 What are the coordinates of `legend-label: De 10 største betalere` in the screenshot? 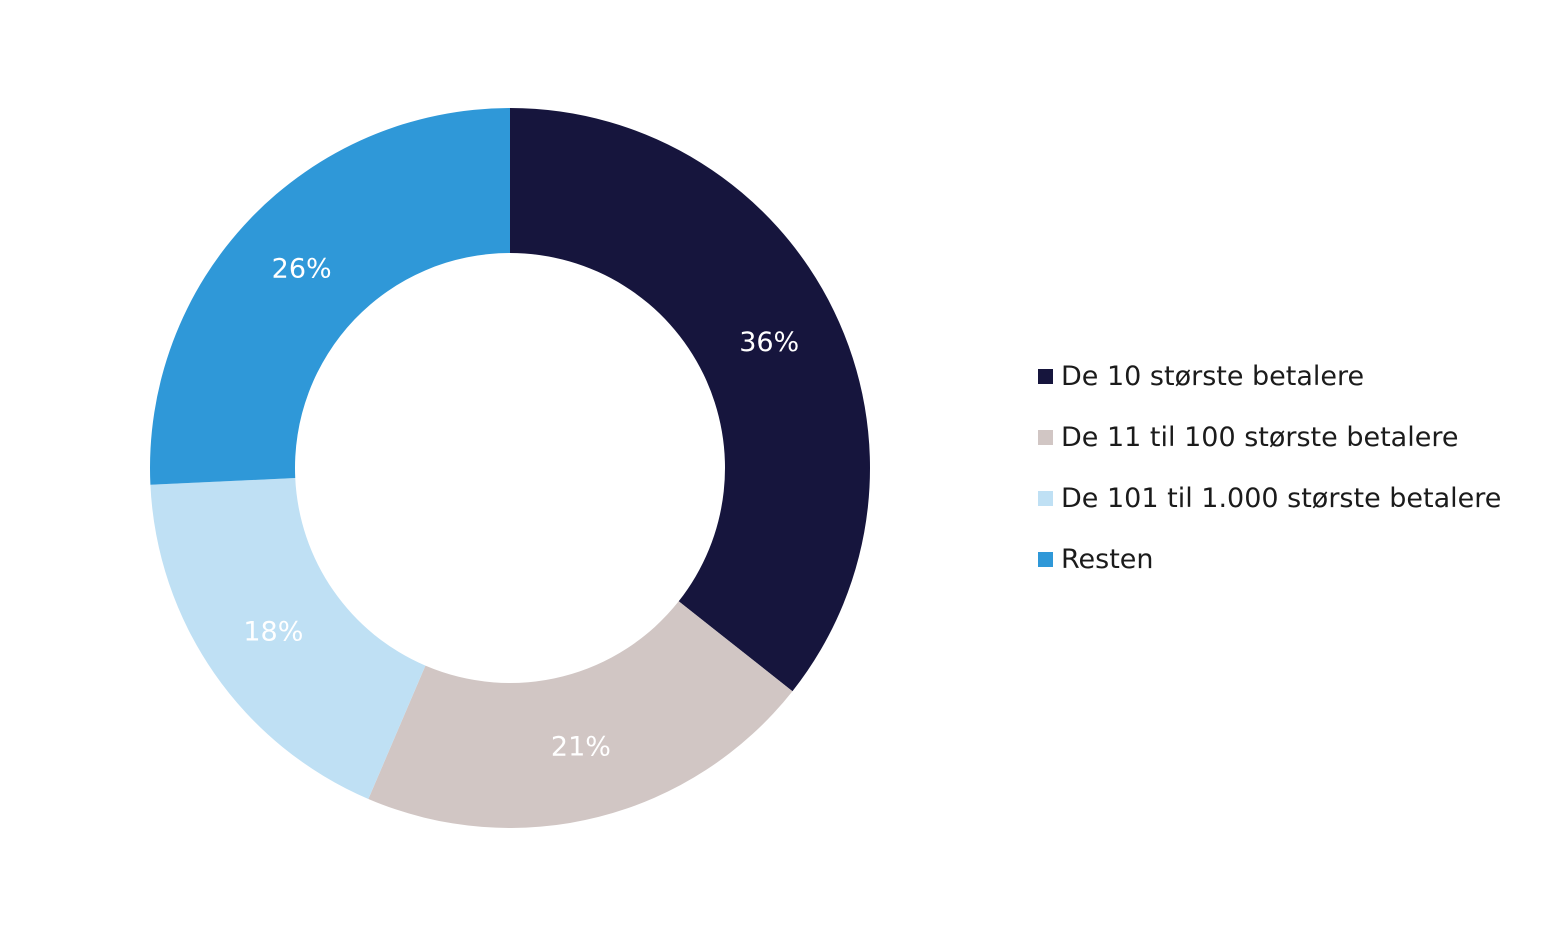 It's located at (1213, 376).